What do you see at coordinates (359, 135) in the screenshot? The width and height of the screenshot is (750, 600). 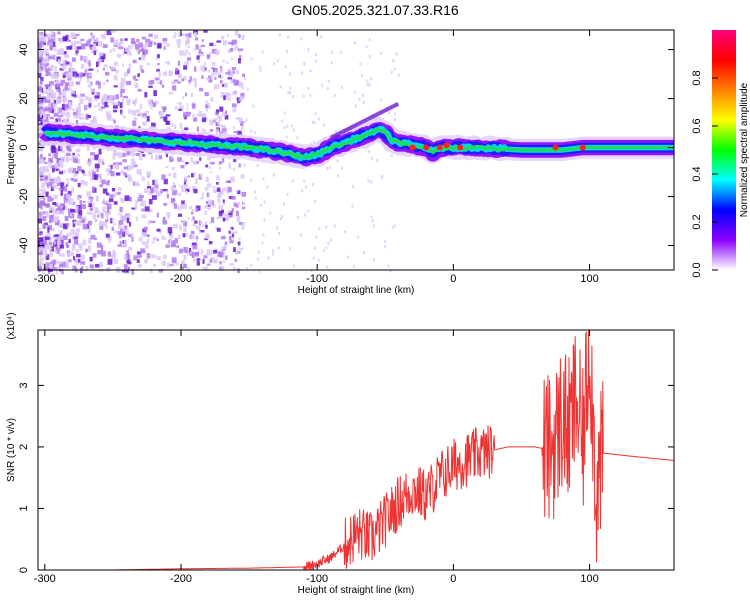 I see `spectrogram-ridge` at bounding box center [359, 135].